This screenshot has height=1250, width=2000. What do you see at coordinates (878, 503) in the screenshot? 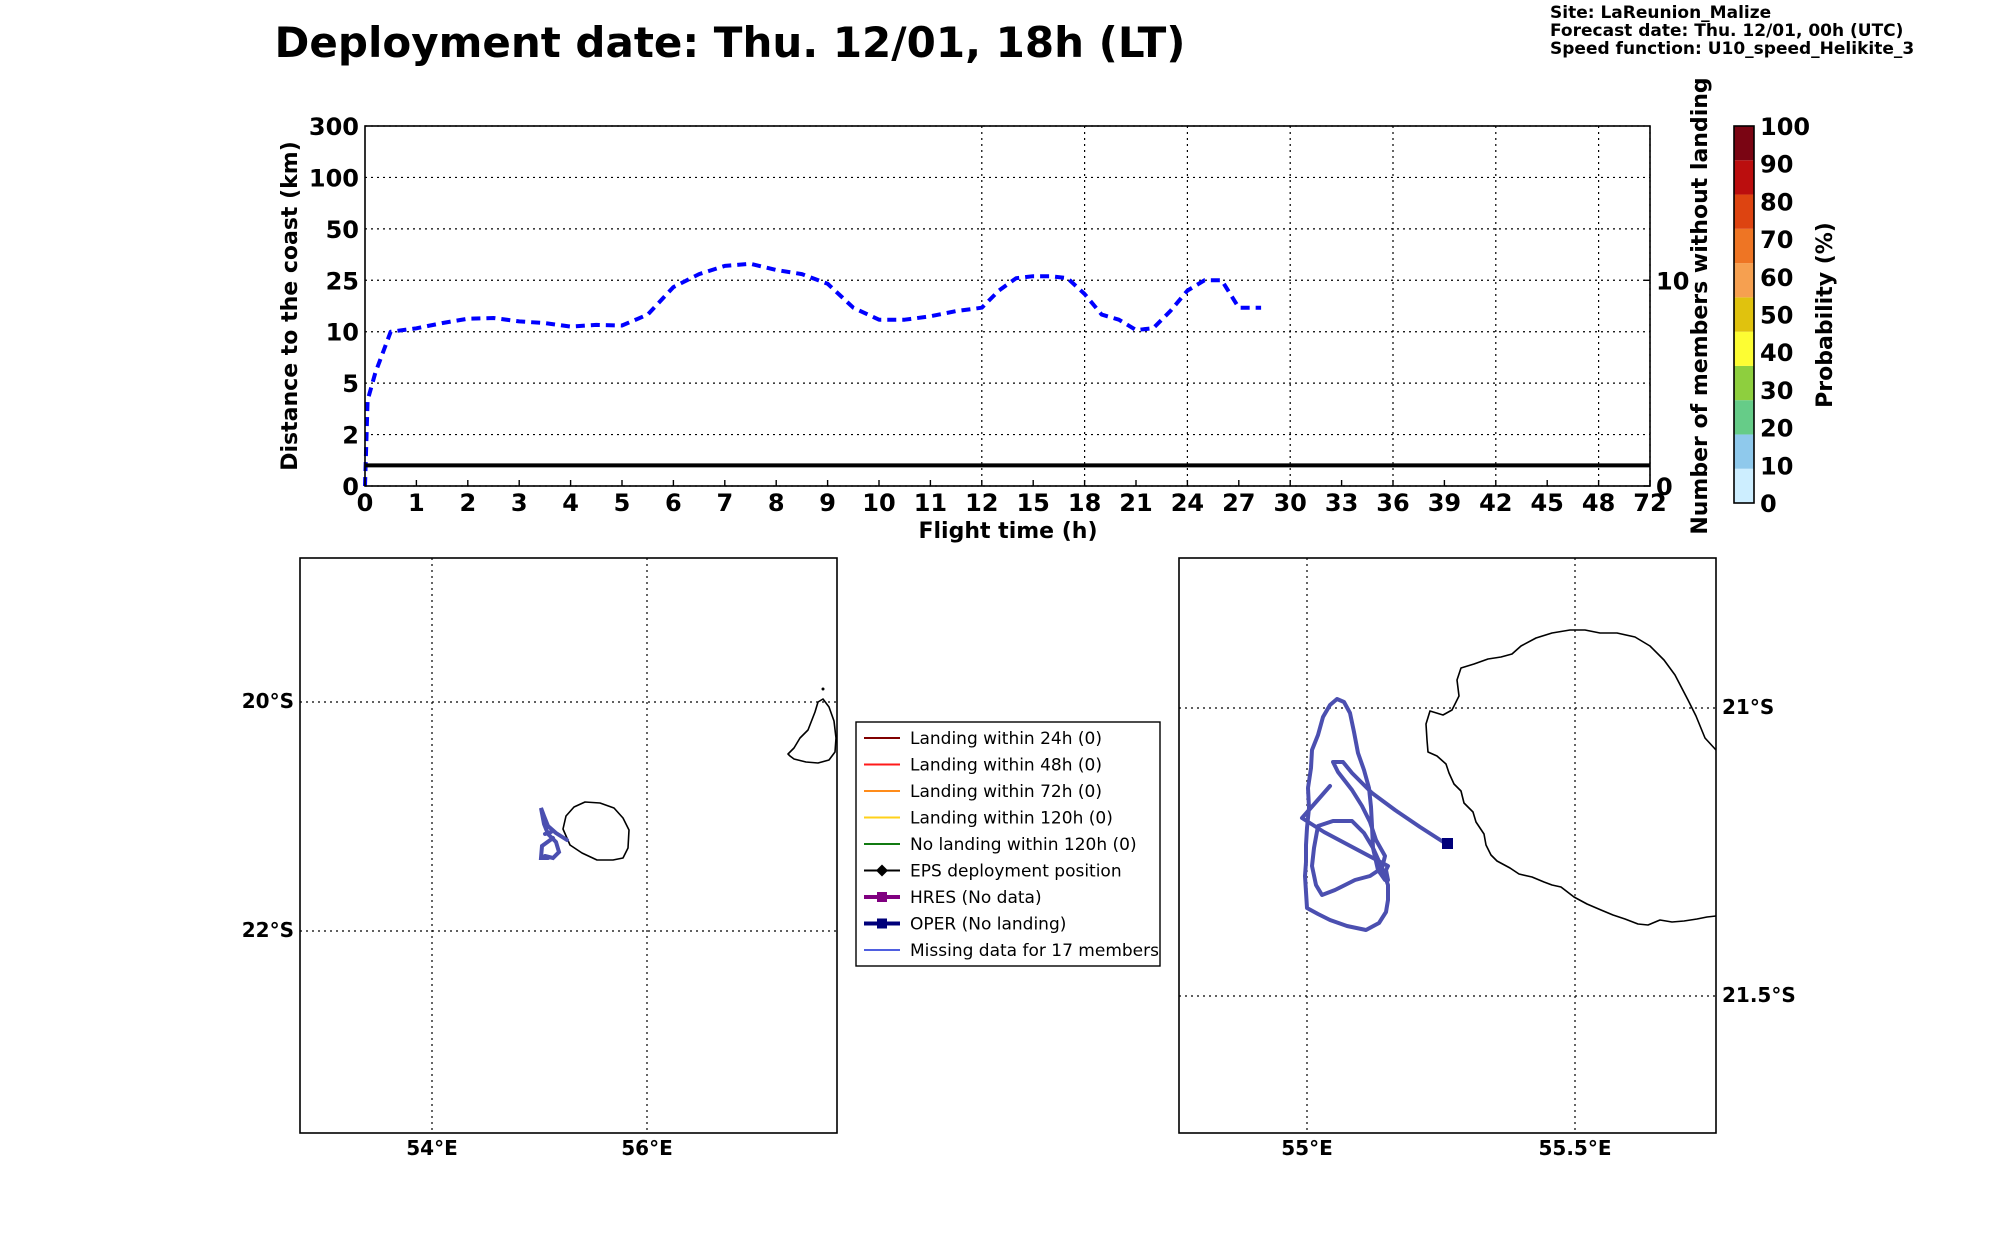
I see `x-tick-label: 10` at bounding box center [878, 503].